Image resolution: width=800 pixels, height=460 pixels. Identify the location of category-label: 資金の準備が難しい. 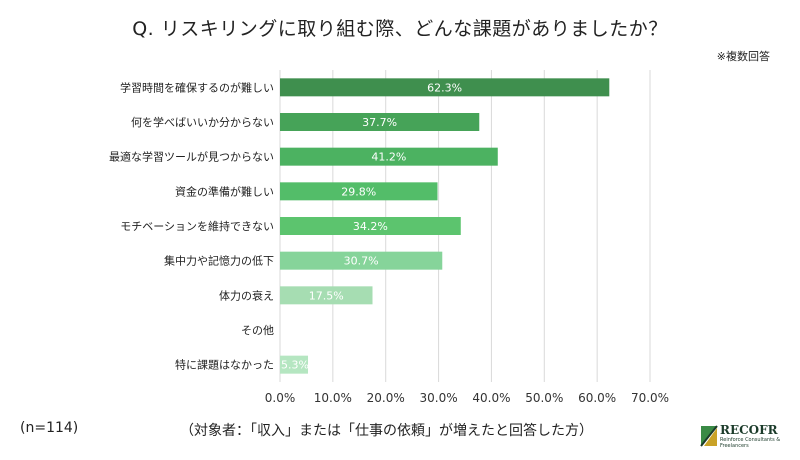
(224, 191).